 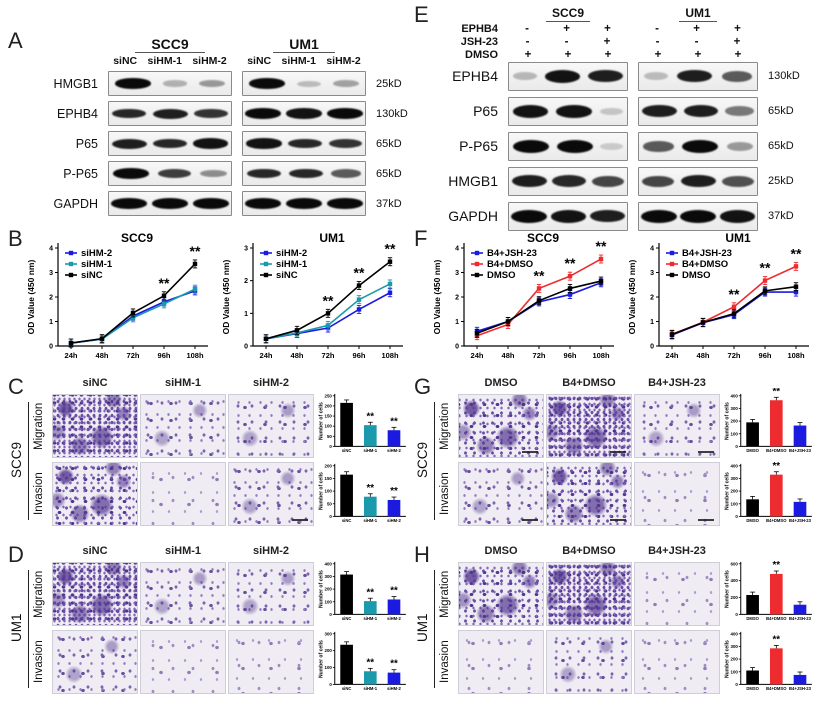 What do you see at coordinates (624, 29) in the screenshot?
I see `blot-treatment-row: EPHB4 - + + - + +` at bounding box center [624, 29].